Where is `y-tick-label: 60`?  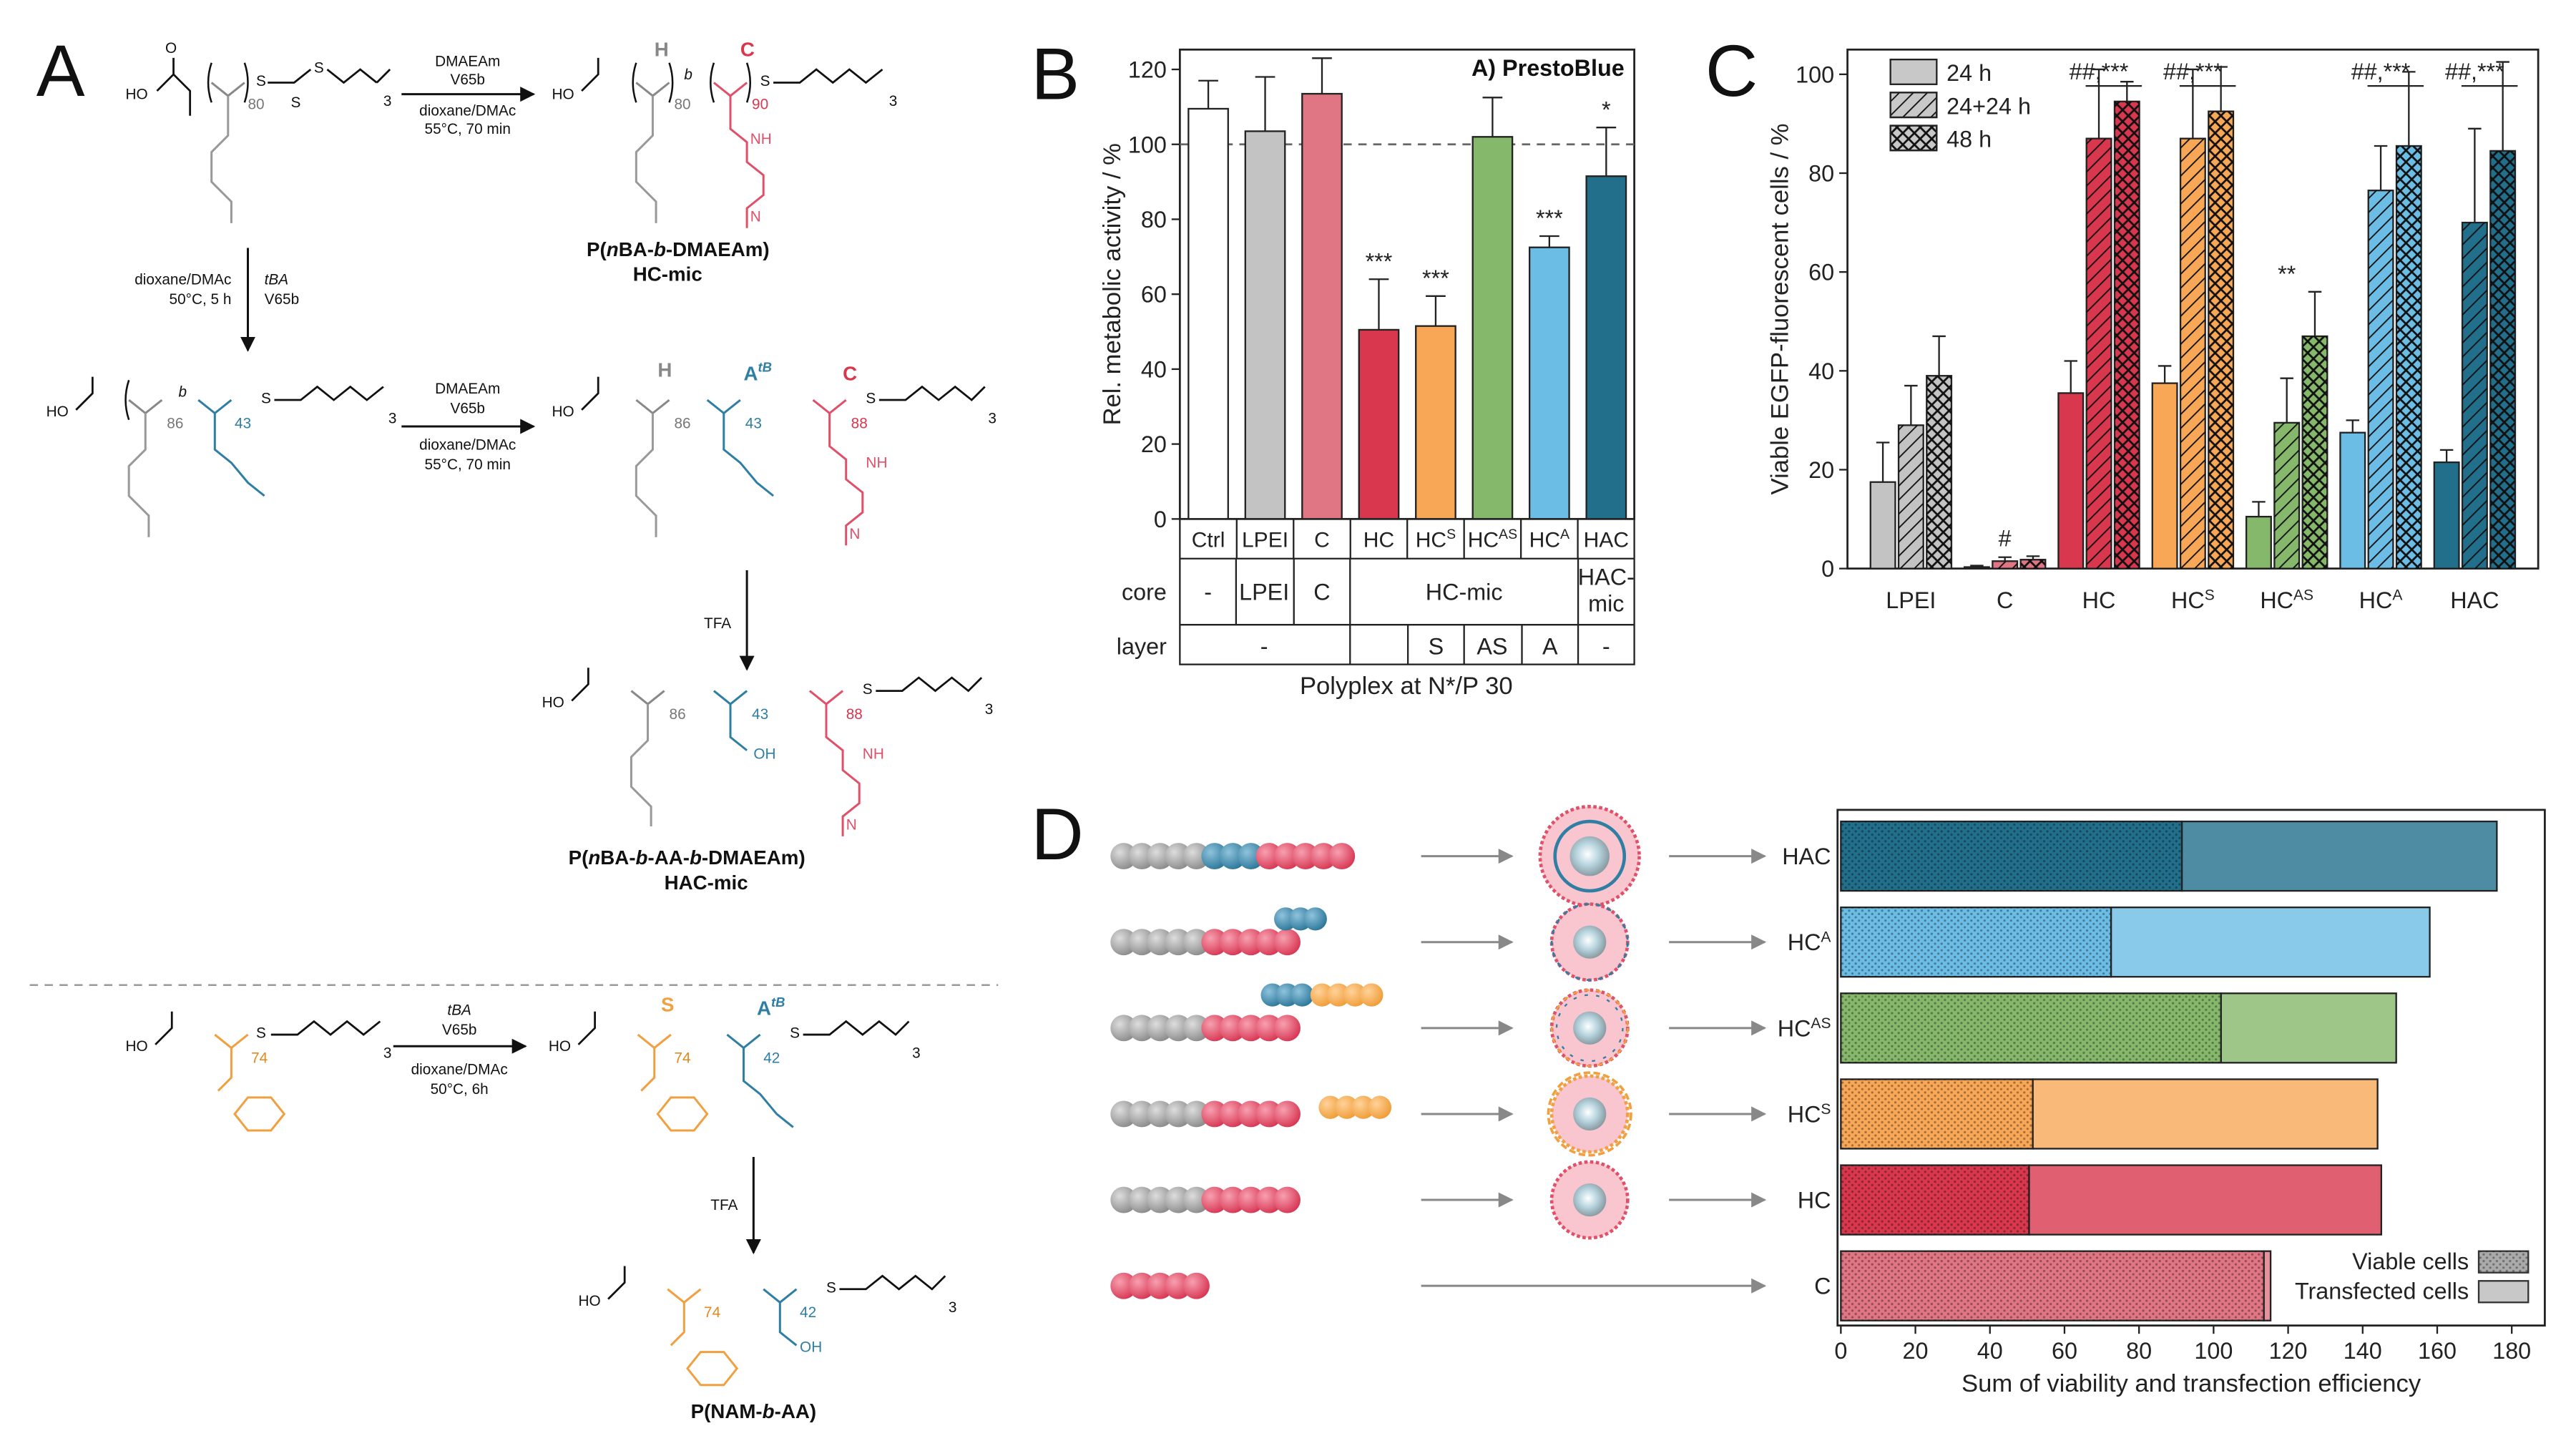 y-tick-label: 60 is located at coordinates (1821, 272).